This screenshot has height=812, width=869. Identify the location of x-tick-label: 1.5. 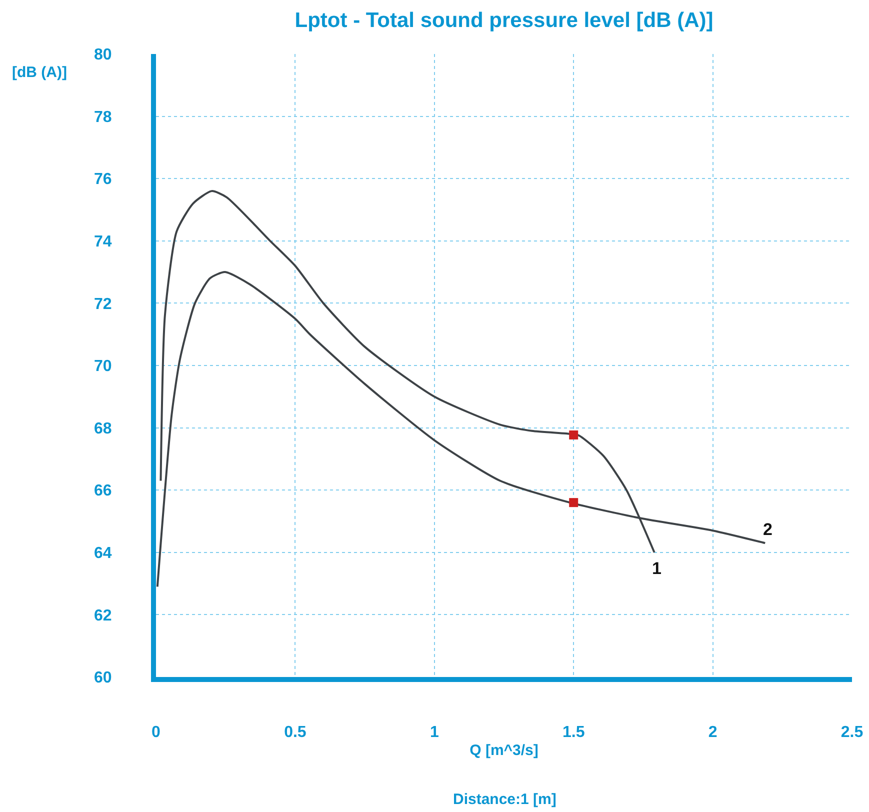
(573, 733).